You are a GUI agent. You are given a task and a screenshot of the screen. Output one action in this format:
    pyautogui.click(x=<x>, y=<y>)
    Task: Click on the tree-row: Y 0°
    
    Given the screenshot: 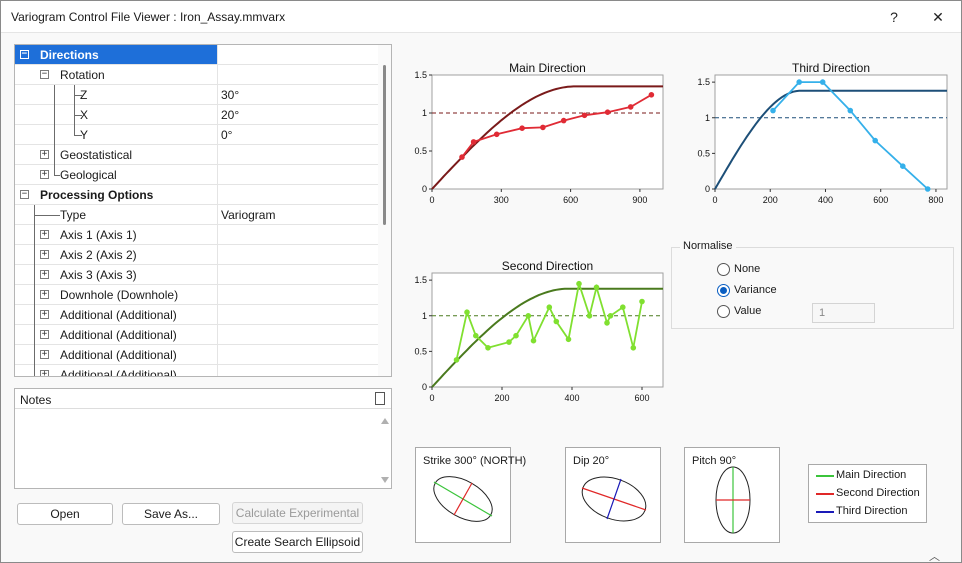 What is the action you would take?
    pyautogui.click(x=197, y=135)
    